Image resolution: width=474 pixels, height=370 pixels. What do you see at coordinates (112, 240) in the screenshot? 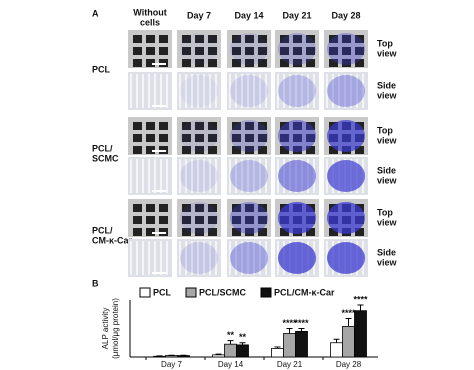
I see `row-label: CM-κ-Car` at bounding box center [112, 240].